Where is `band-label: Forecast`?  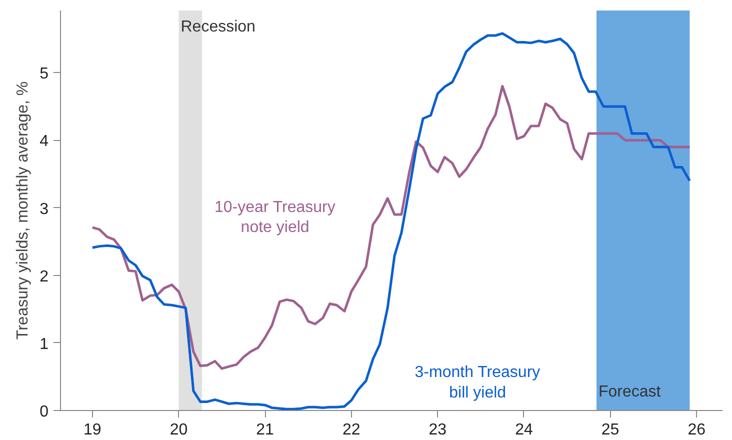
band-label: Forecast is located at coordinates (630, 392).